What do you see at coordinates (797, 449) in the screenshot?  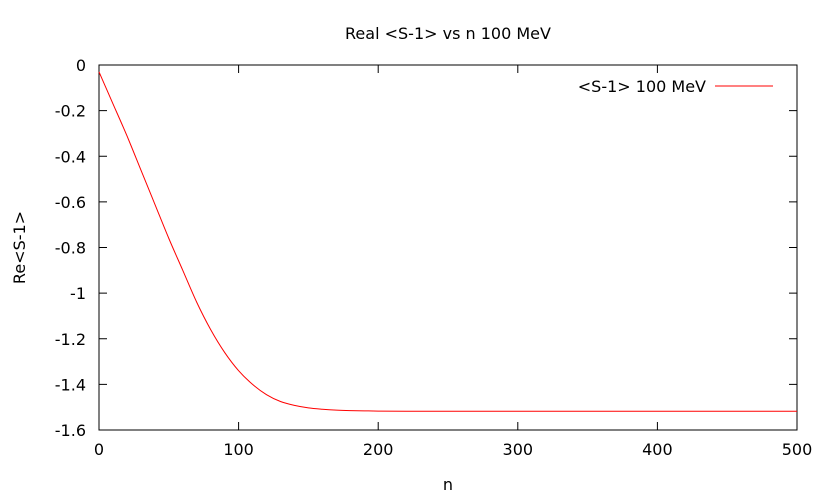 I see `x-tick-label: 500` at bounding box center [797, 449].